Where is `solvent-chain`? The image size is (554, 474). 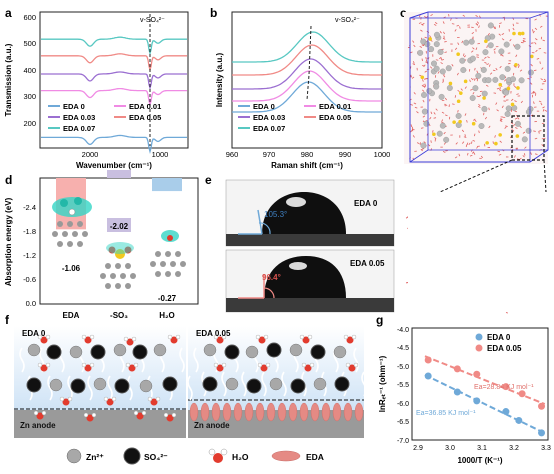
solvent-chain is located at coordinates (196, 360).